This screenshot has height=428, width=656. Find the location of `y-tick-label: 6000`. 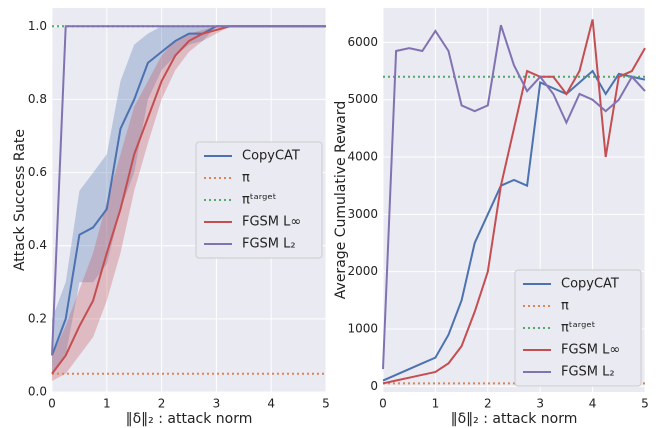

y-tick-label: 6000 is located at coordinates (362, 42).